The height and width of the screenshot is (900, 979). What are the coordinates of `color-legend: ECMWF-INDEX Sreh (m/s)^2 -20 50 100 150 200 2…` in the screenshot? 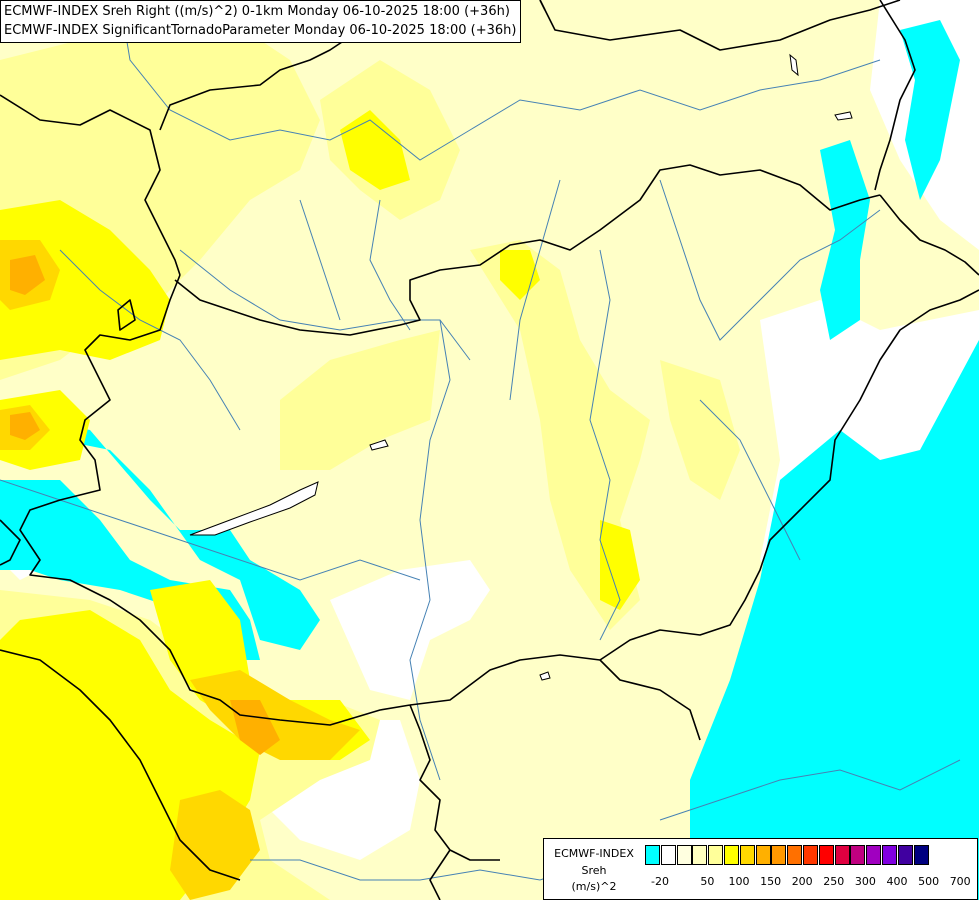 It's located at (760, 869).